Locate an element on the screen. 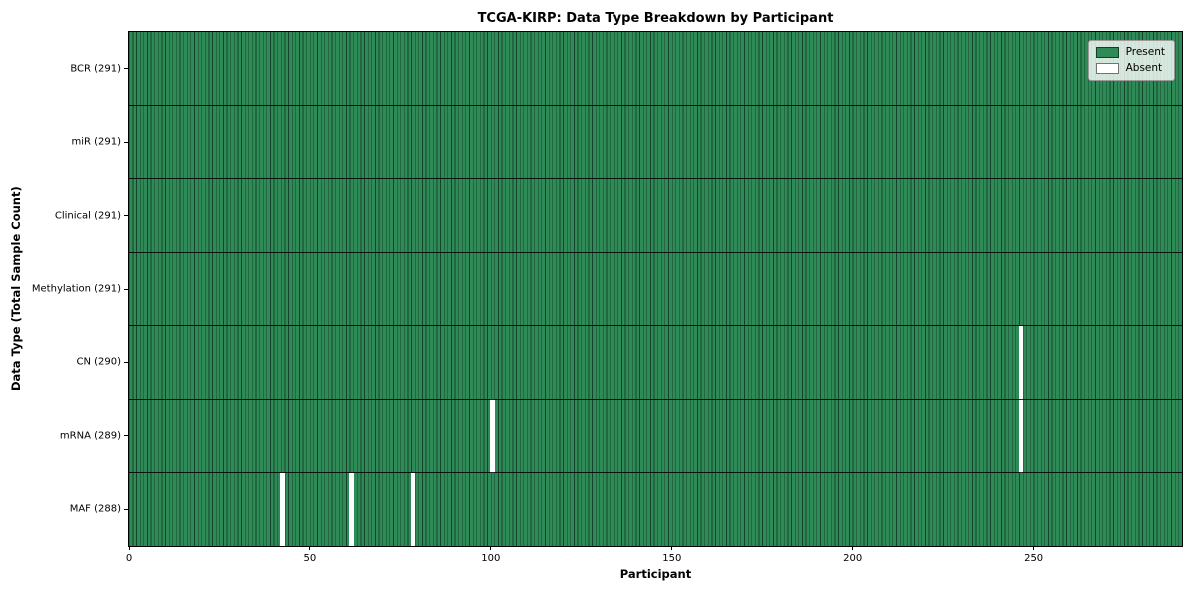 This screenshot has height=600, width=1200. legend-item-absent: Absent is located at coordinates (1130, 68).